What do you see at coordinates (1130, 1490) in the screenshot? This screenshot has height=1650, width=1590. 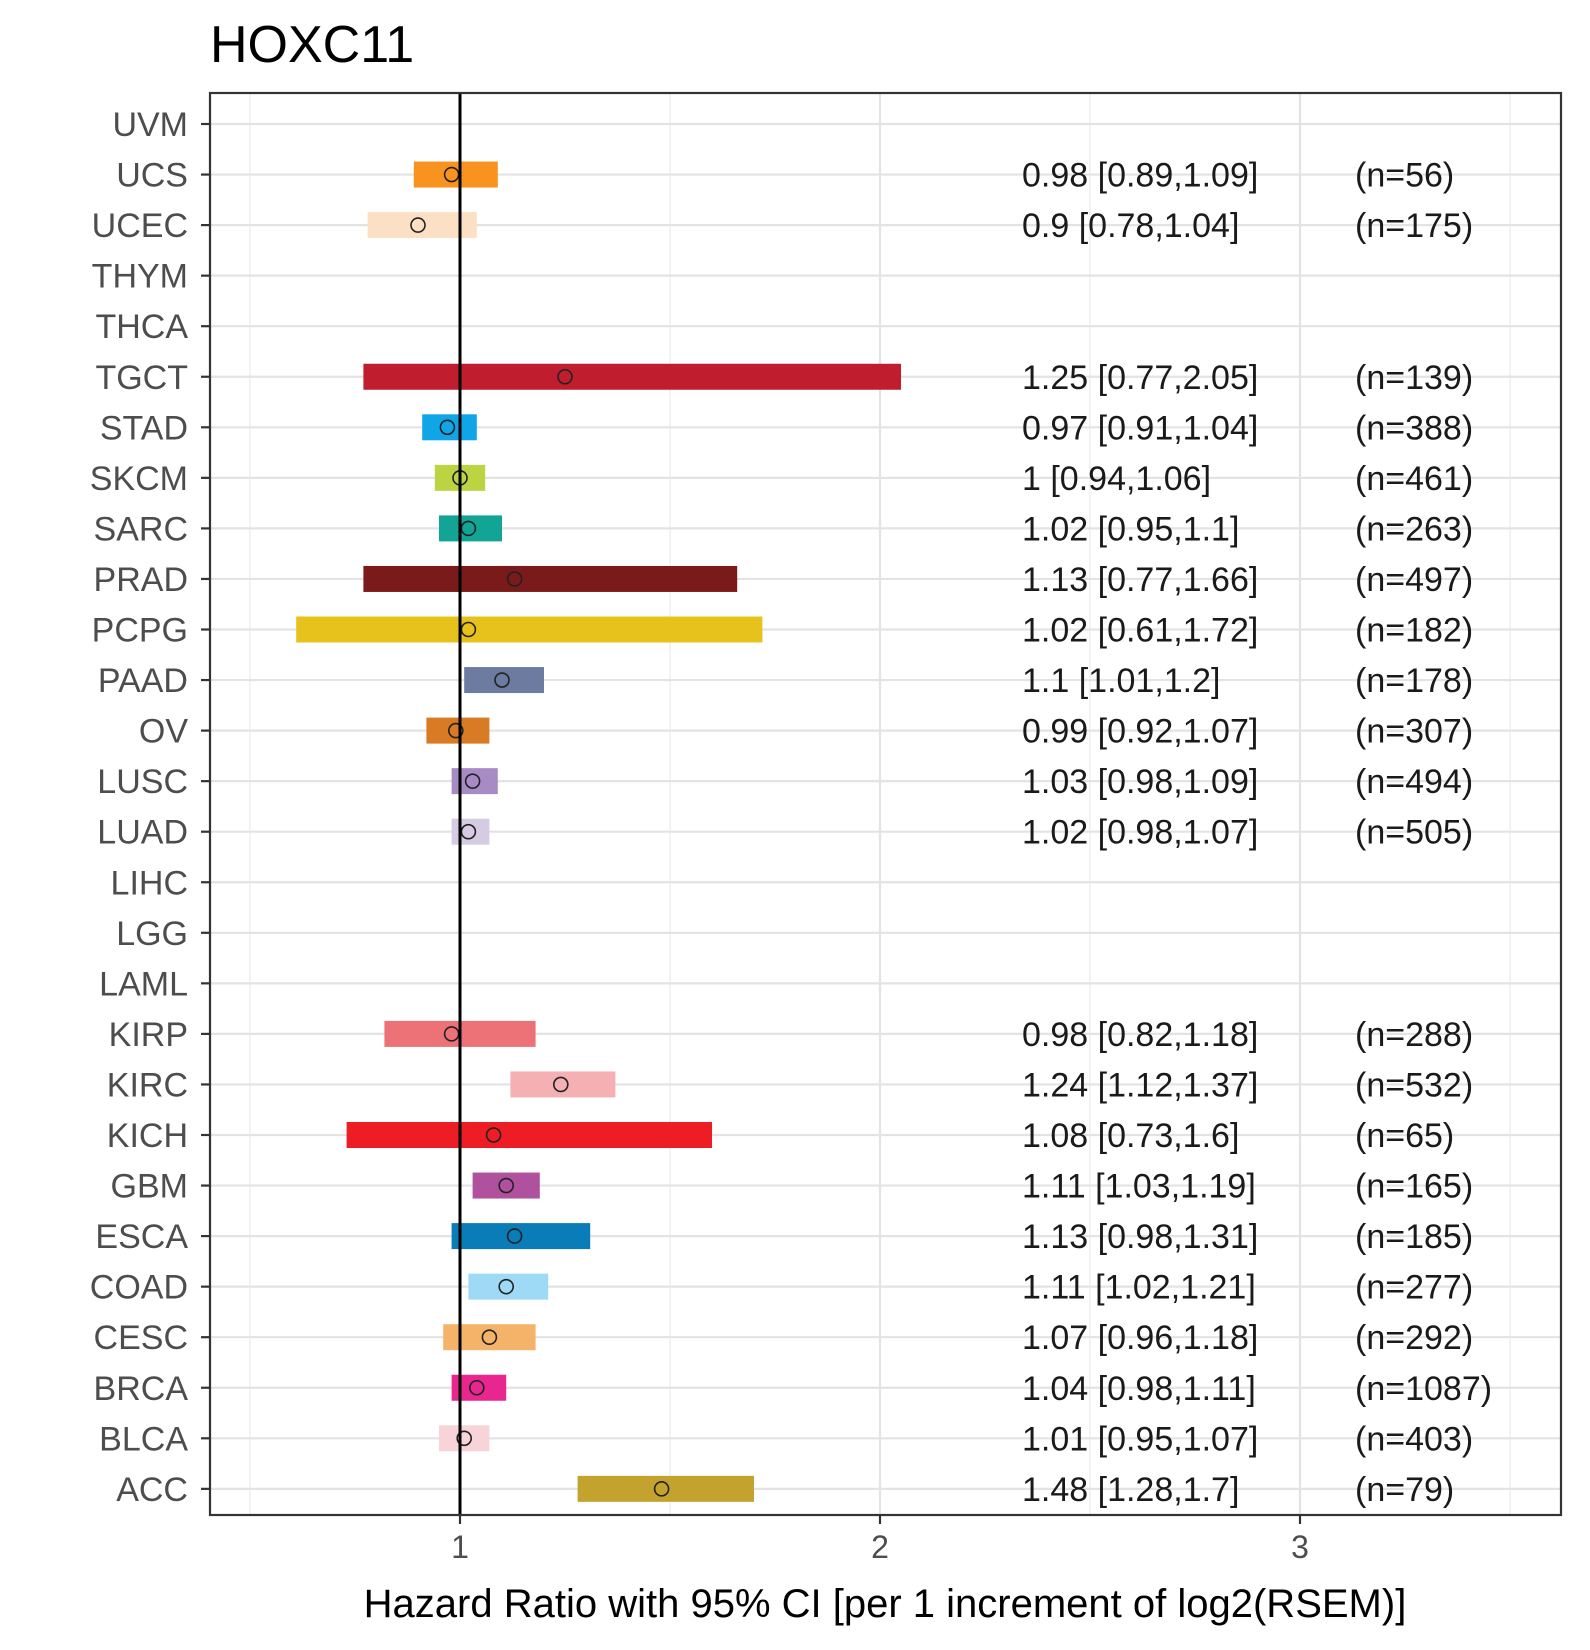 I see `hr-ci-label-acc: 1.48 [1.28,1.7]` at bounding box center [1130, 1490].